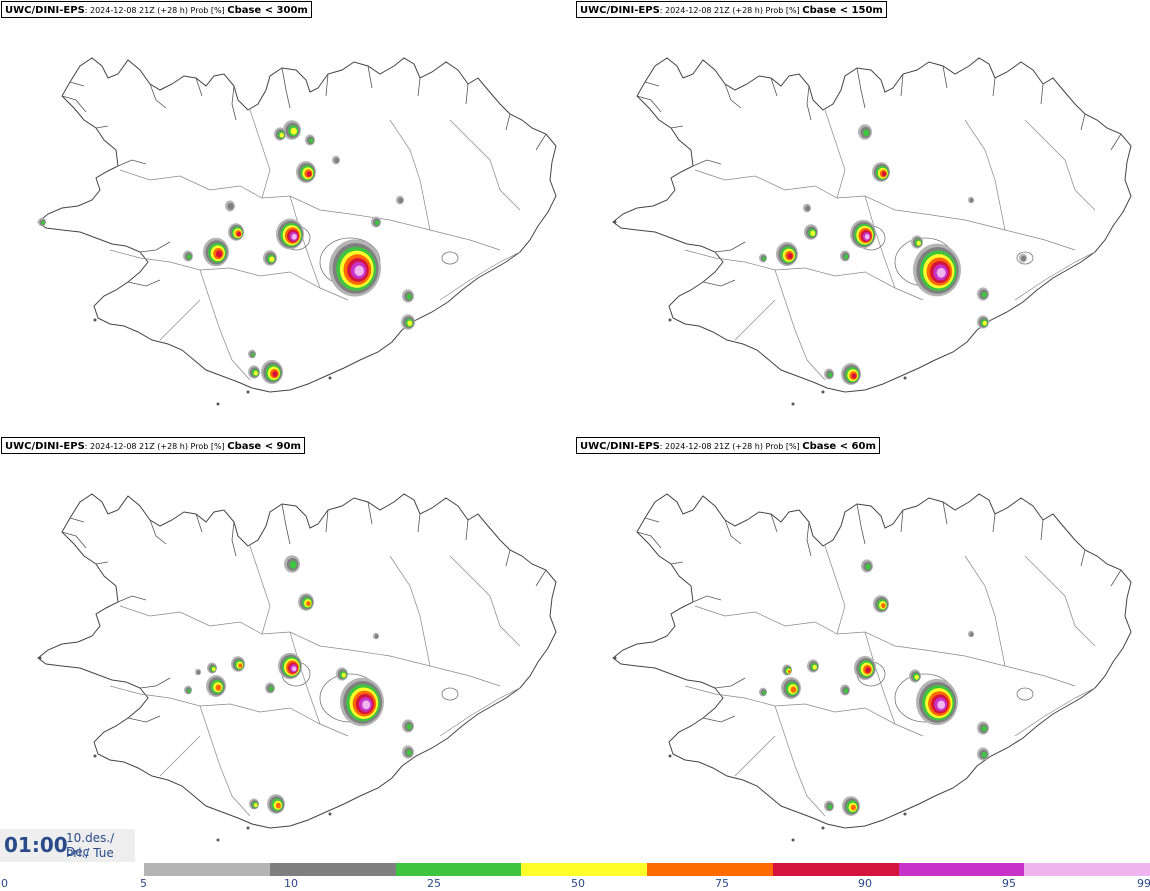 Image resolution: width=1150 pixels, height=891 pixels. What do you see at coordinates (647, 869) in the screenshot?
I see `color-legend` at bounding box center [647, 869].